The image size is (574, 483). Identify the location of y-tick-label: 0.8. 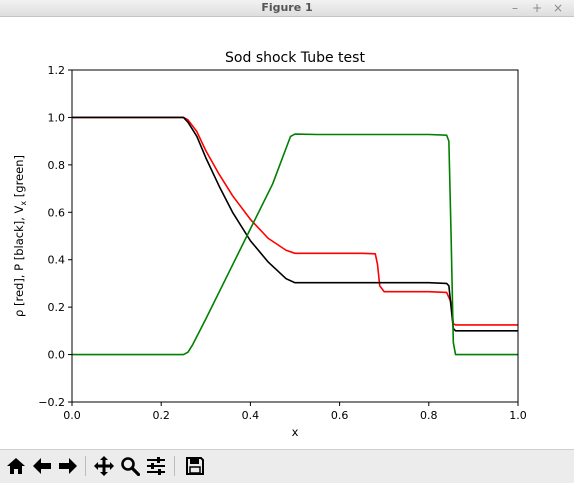
(57, 165).